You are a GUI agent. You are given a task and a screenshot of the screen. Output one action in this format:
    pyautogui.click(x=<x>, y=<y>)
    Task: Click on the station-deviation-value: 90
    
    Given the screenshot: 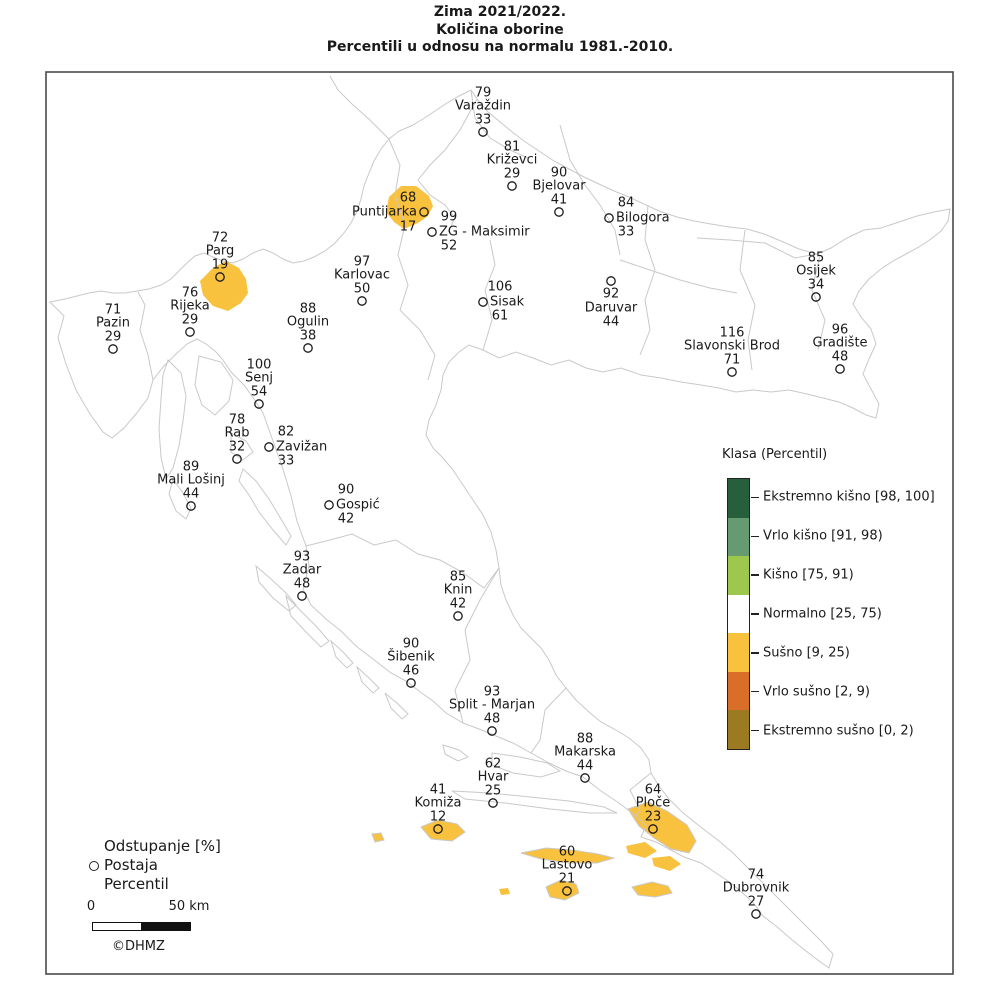 What is the action you would take?
    pyautogui.click(x=346, y=490)
    